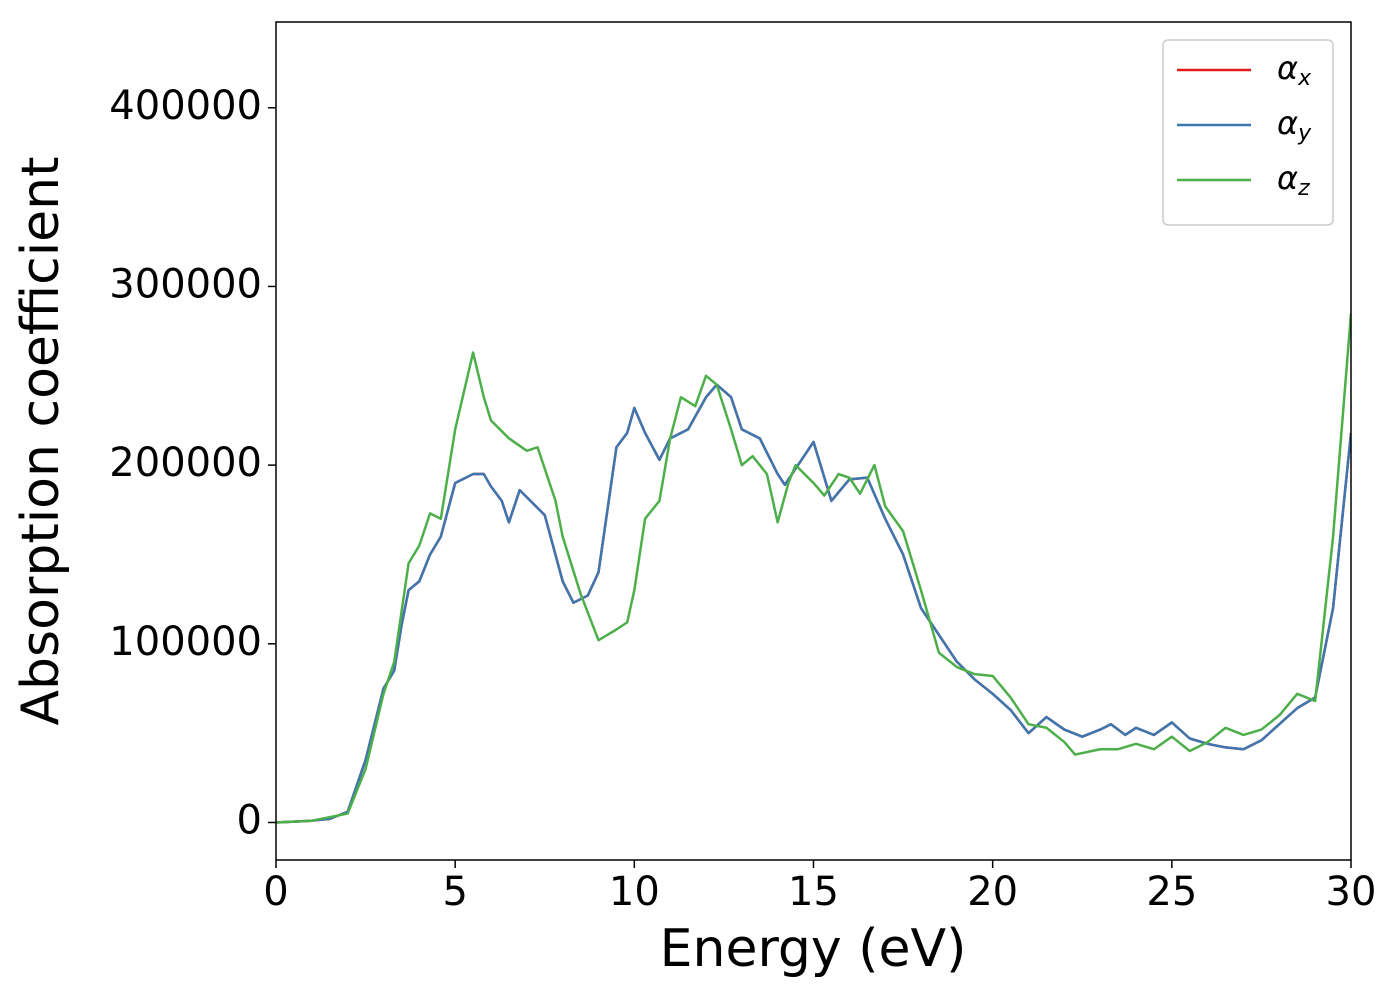  What do you see at coordinates (249, 820) in the screenshot?
I see `y-tick-label: 0` at bounding box center [249, 820].